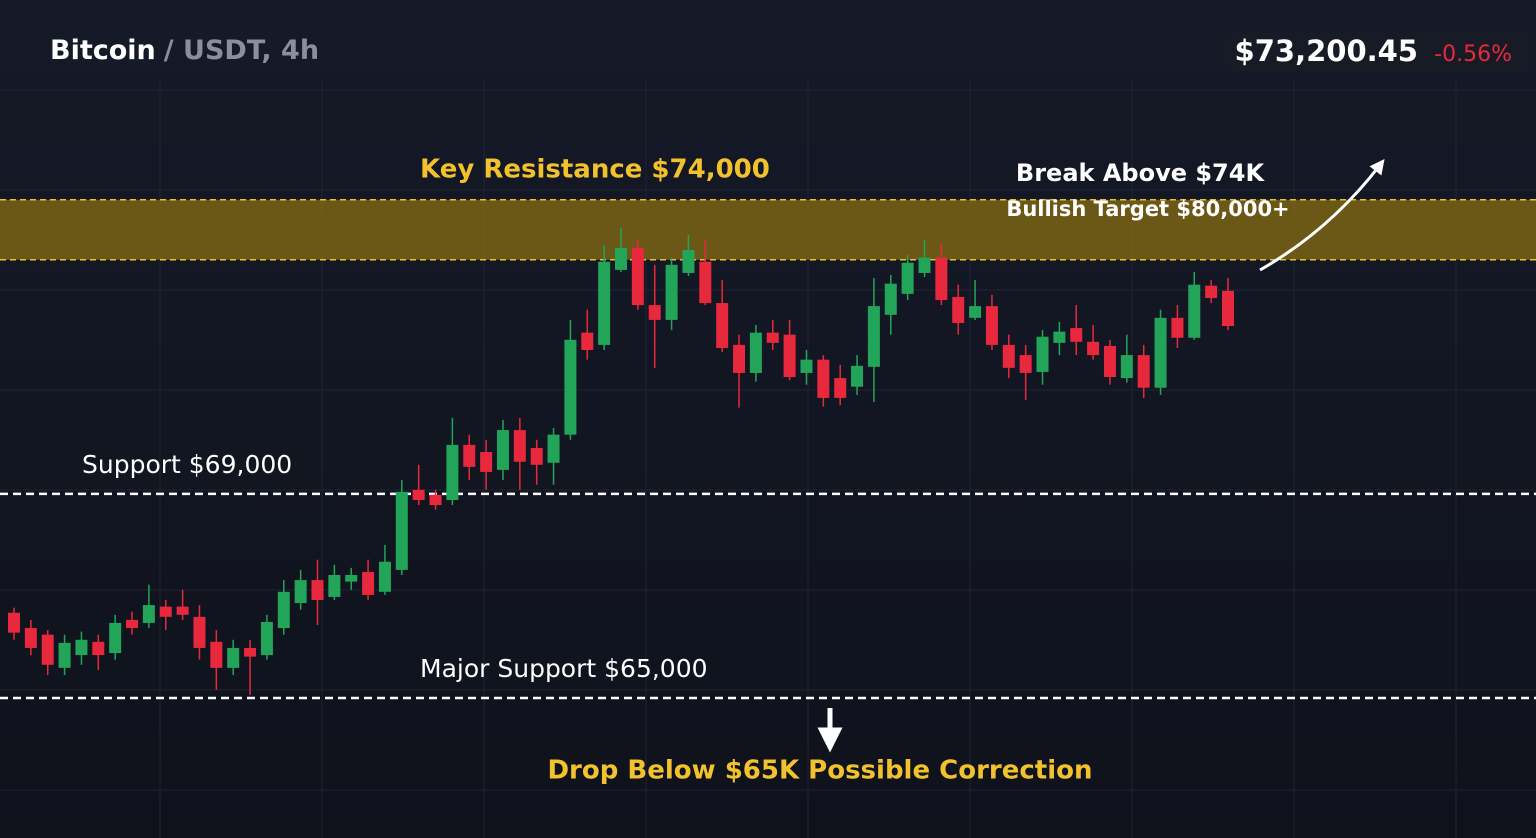 The image size is (1536, 838). What do you see at coordinates (103, 50) in the screenshot?
I see `symbol: Bitcoin` at bounding box center [103, 50].